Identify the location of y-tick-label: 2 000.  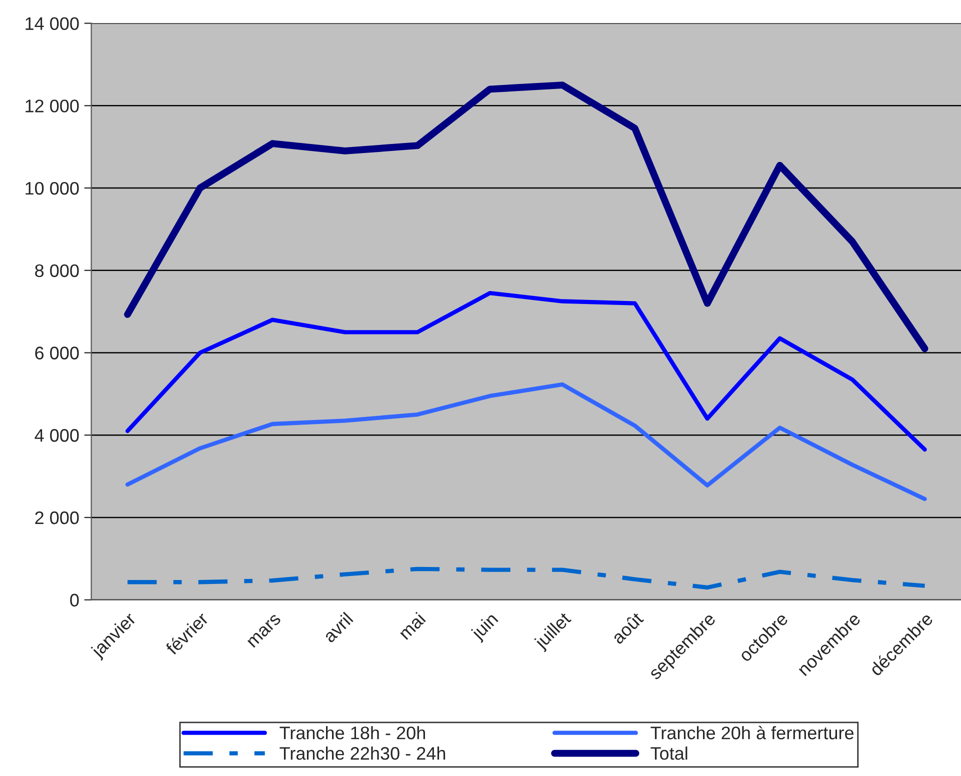
(57, 517).